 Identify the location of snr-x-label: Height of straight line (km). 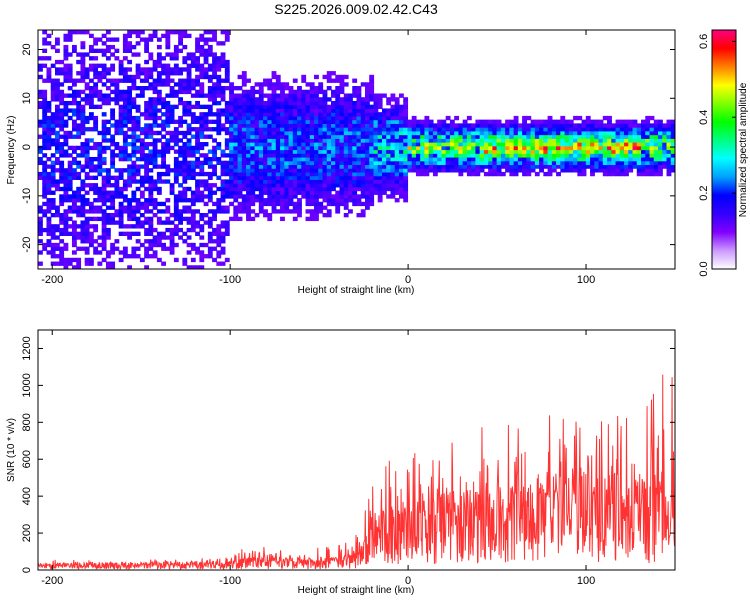
(356, 590).